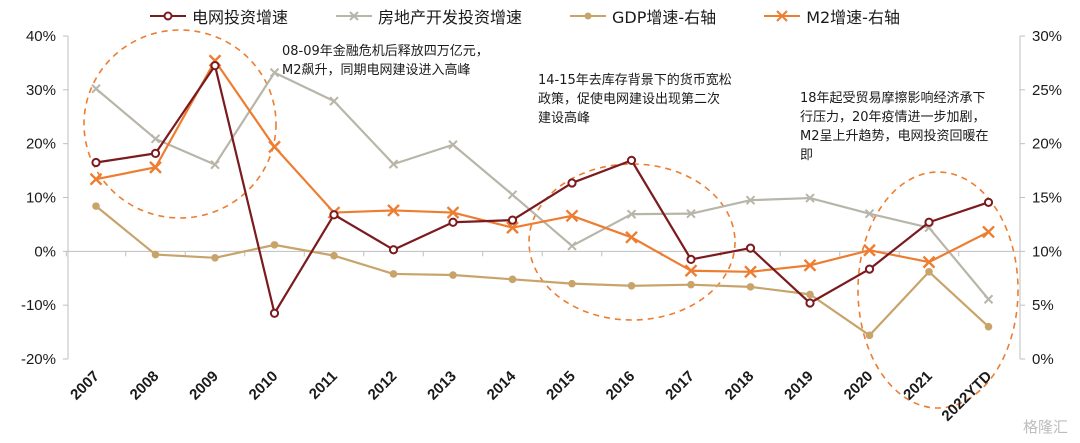 This screenshot has width=1080, height=443. Describe the element at coordinates (41, 90) in the screenshot. I see `y-tick-label-left: 30%` at that location.